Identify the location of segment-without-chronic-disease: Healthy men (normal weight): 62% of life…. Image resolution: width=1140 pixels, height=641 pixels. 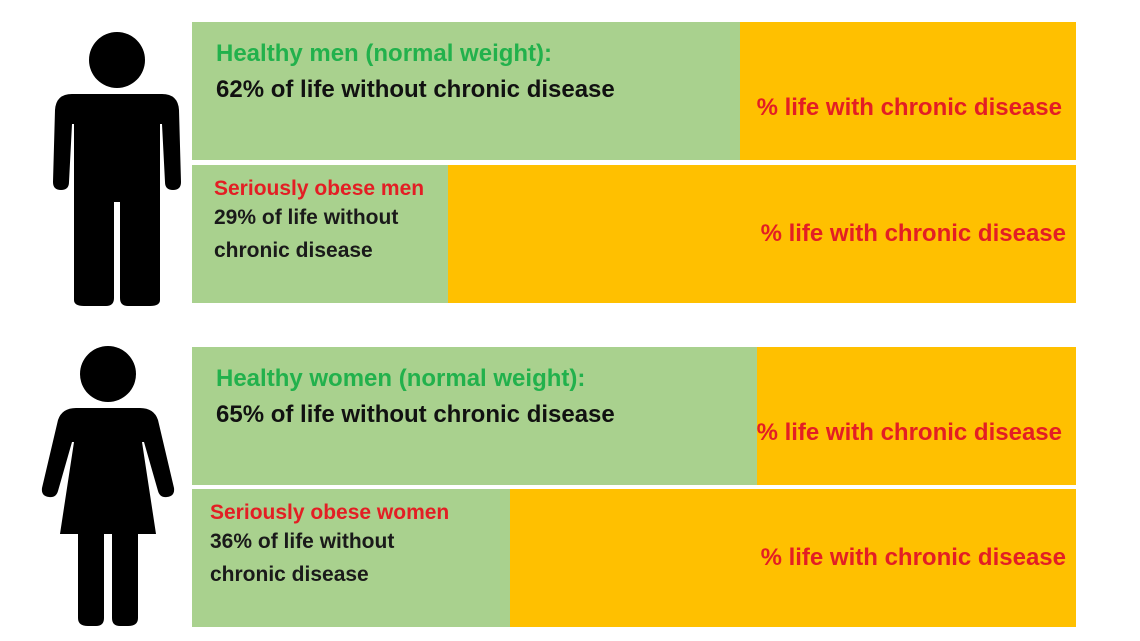
(466, 91).